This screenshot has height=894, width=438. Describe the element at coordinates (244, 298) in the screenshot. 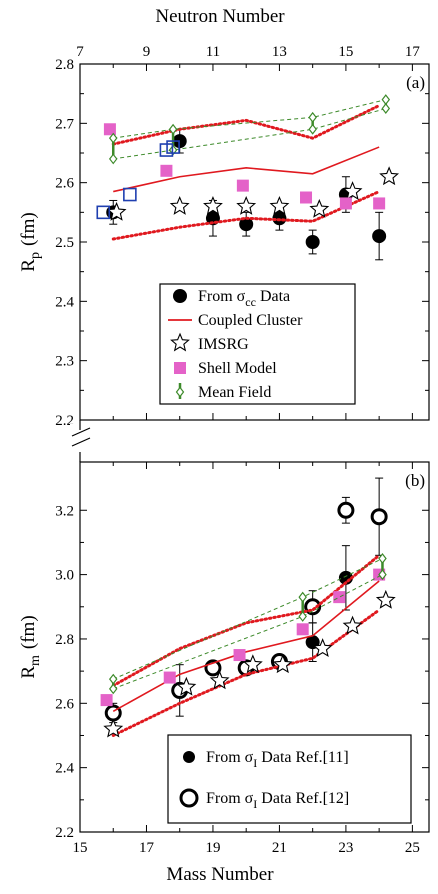

I see `legend-label-data: From σcc Data` at that location.